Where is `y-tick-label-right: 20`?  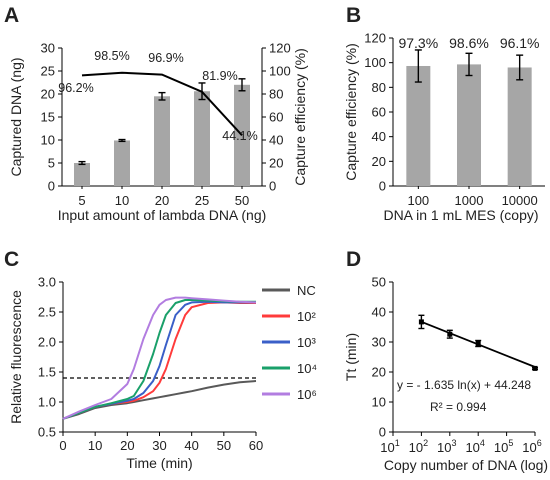
y-tick-label-right: 20 is located at coordinates (276, 163).